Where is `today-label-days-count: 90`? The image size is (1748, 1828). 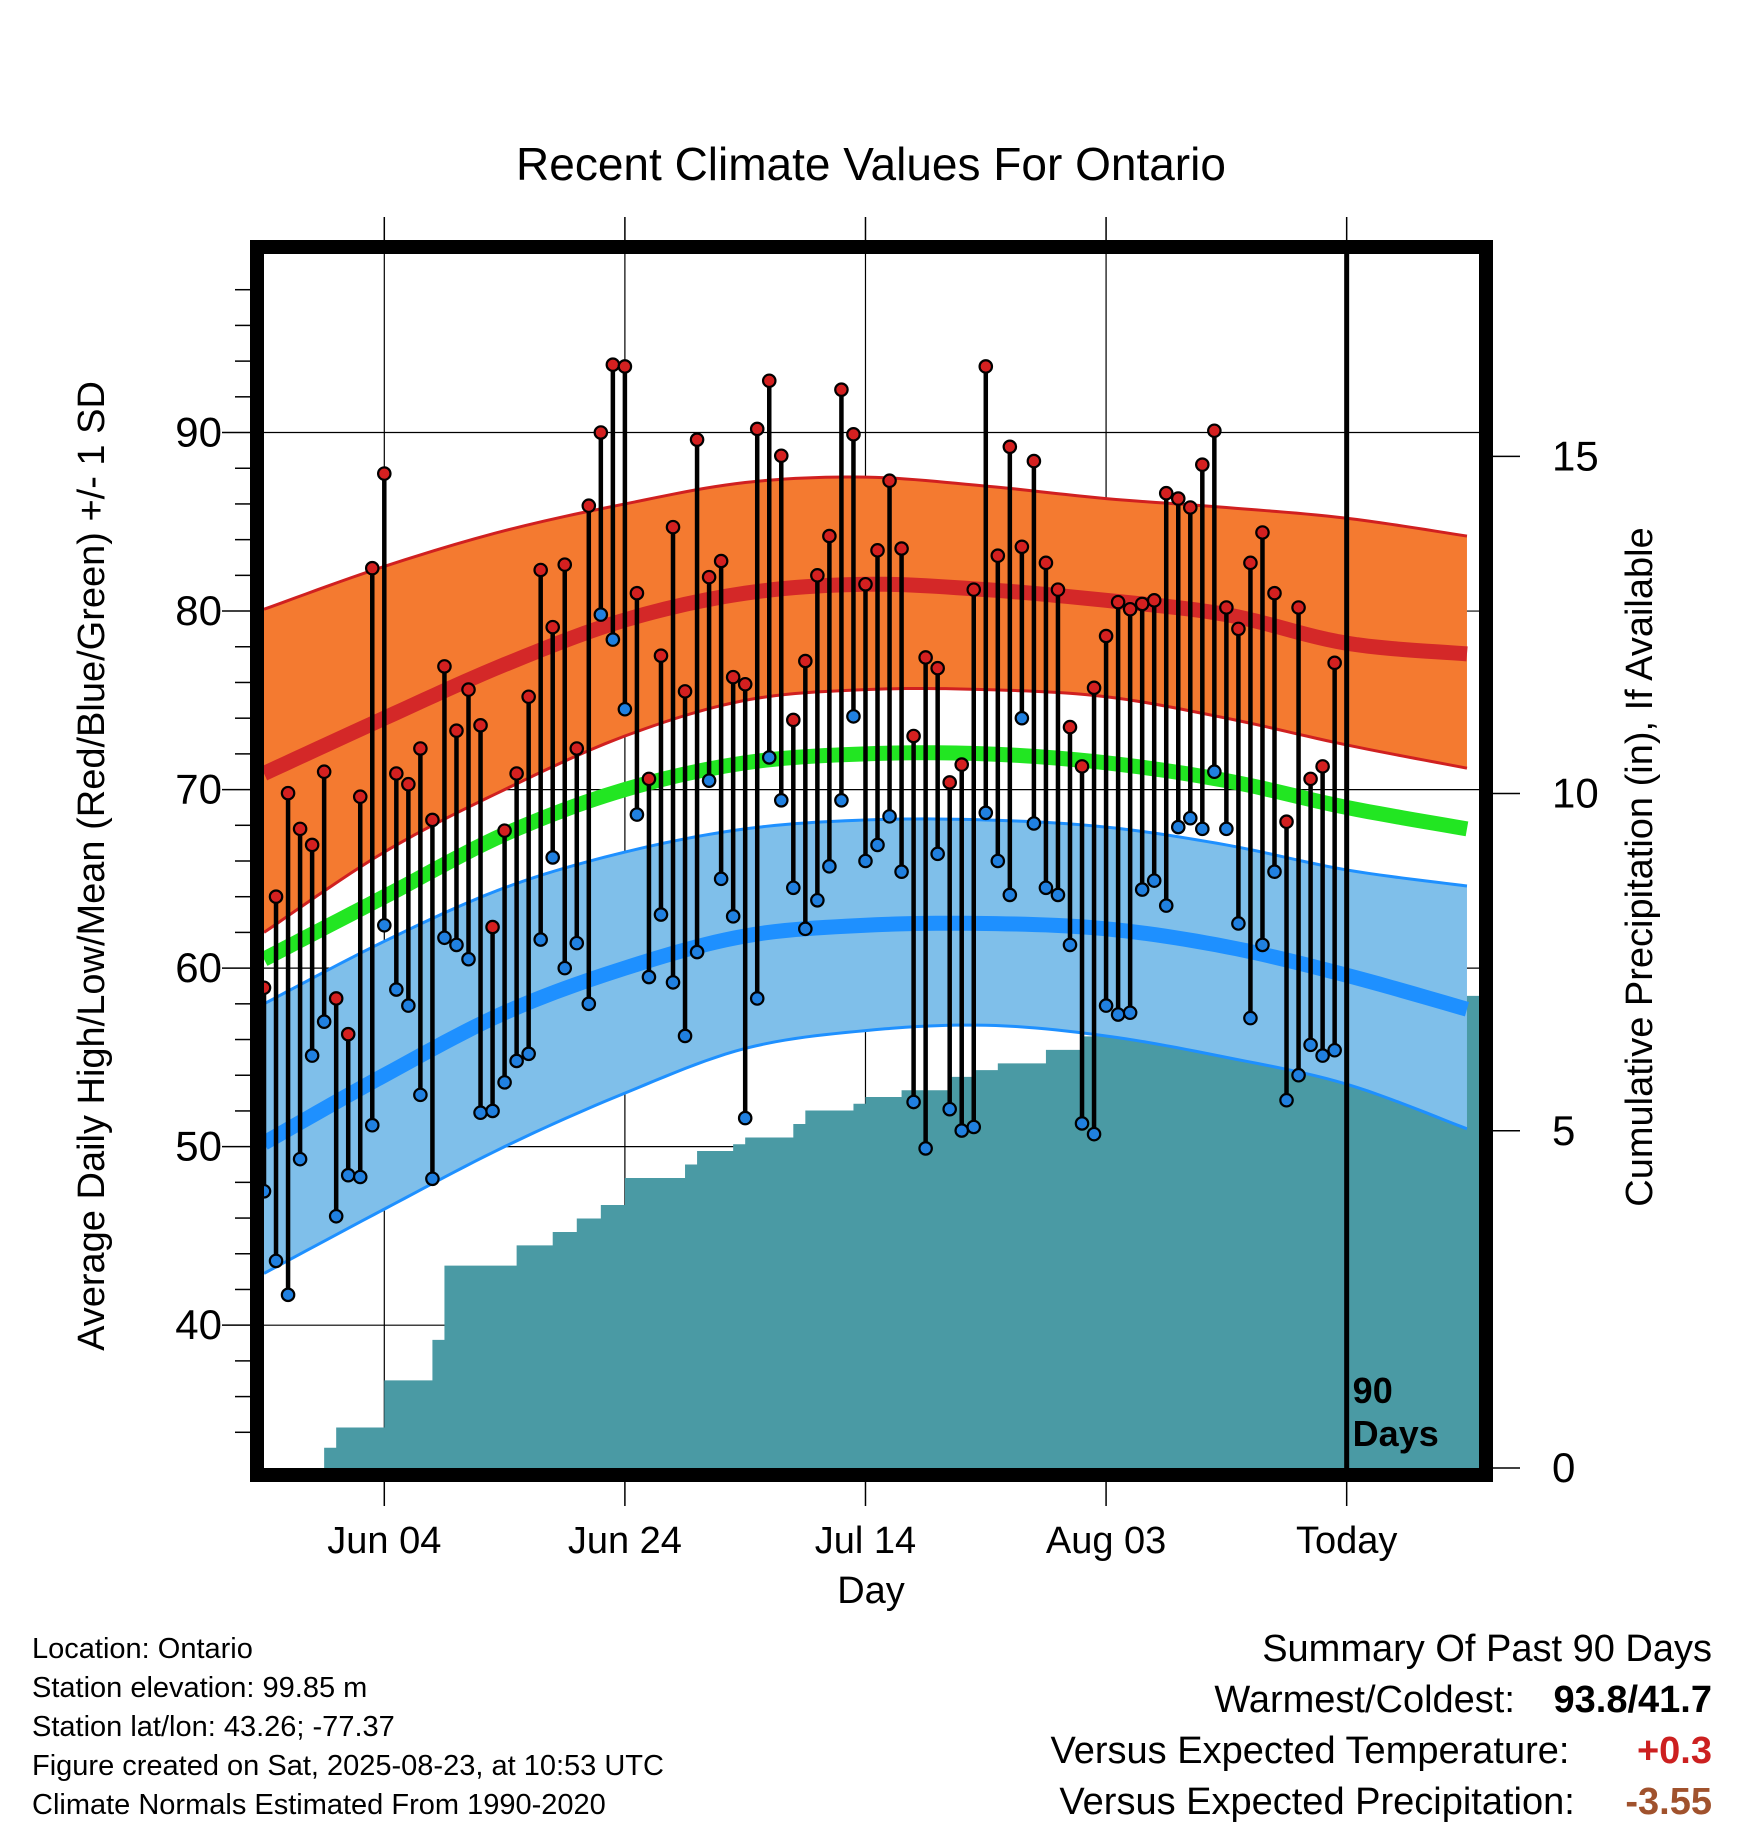 today-label-days-count: 90 is located at coordinates (1373, 1390).